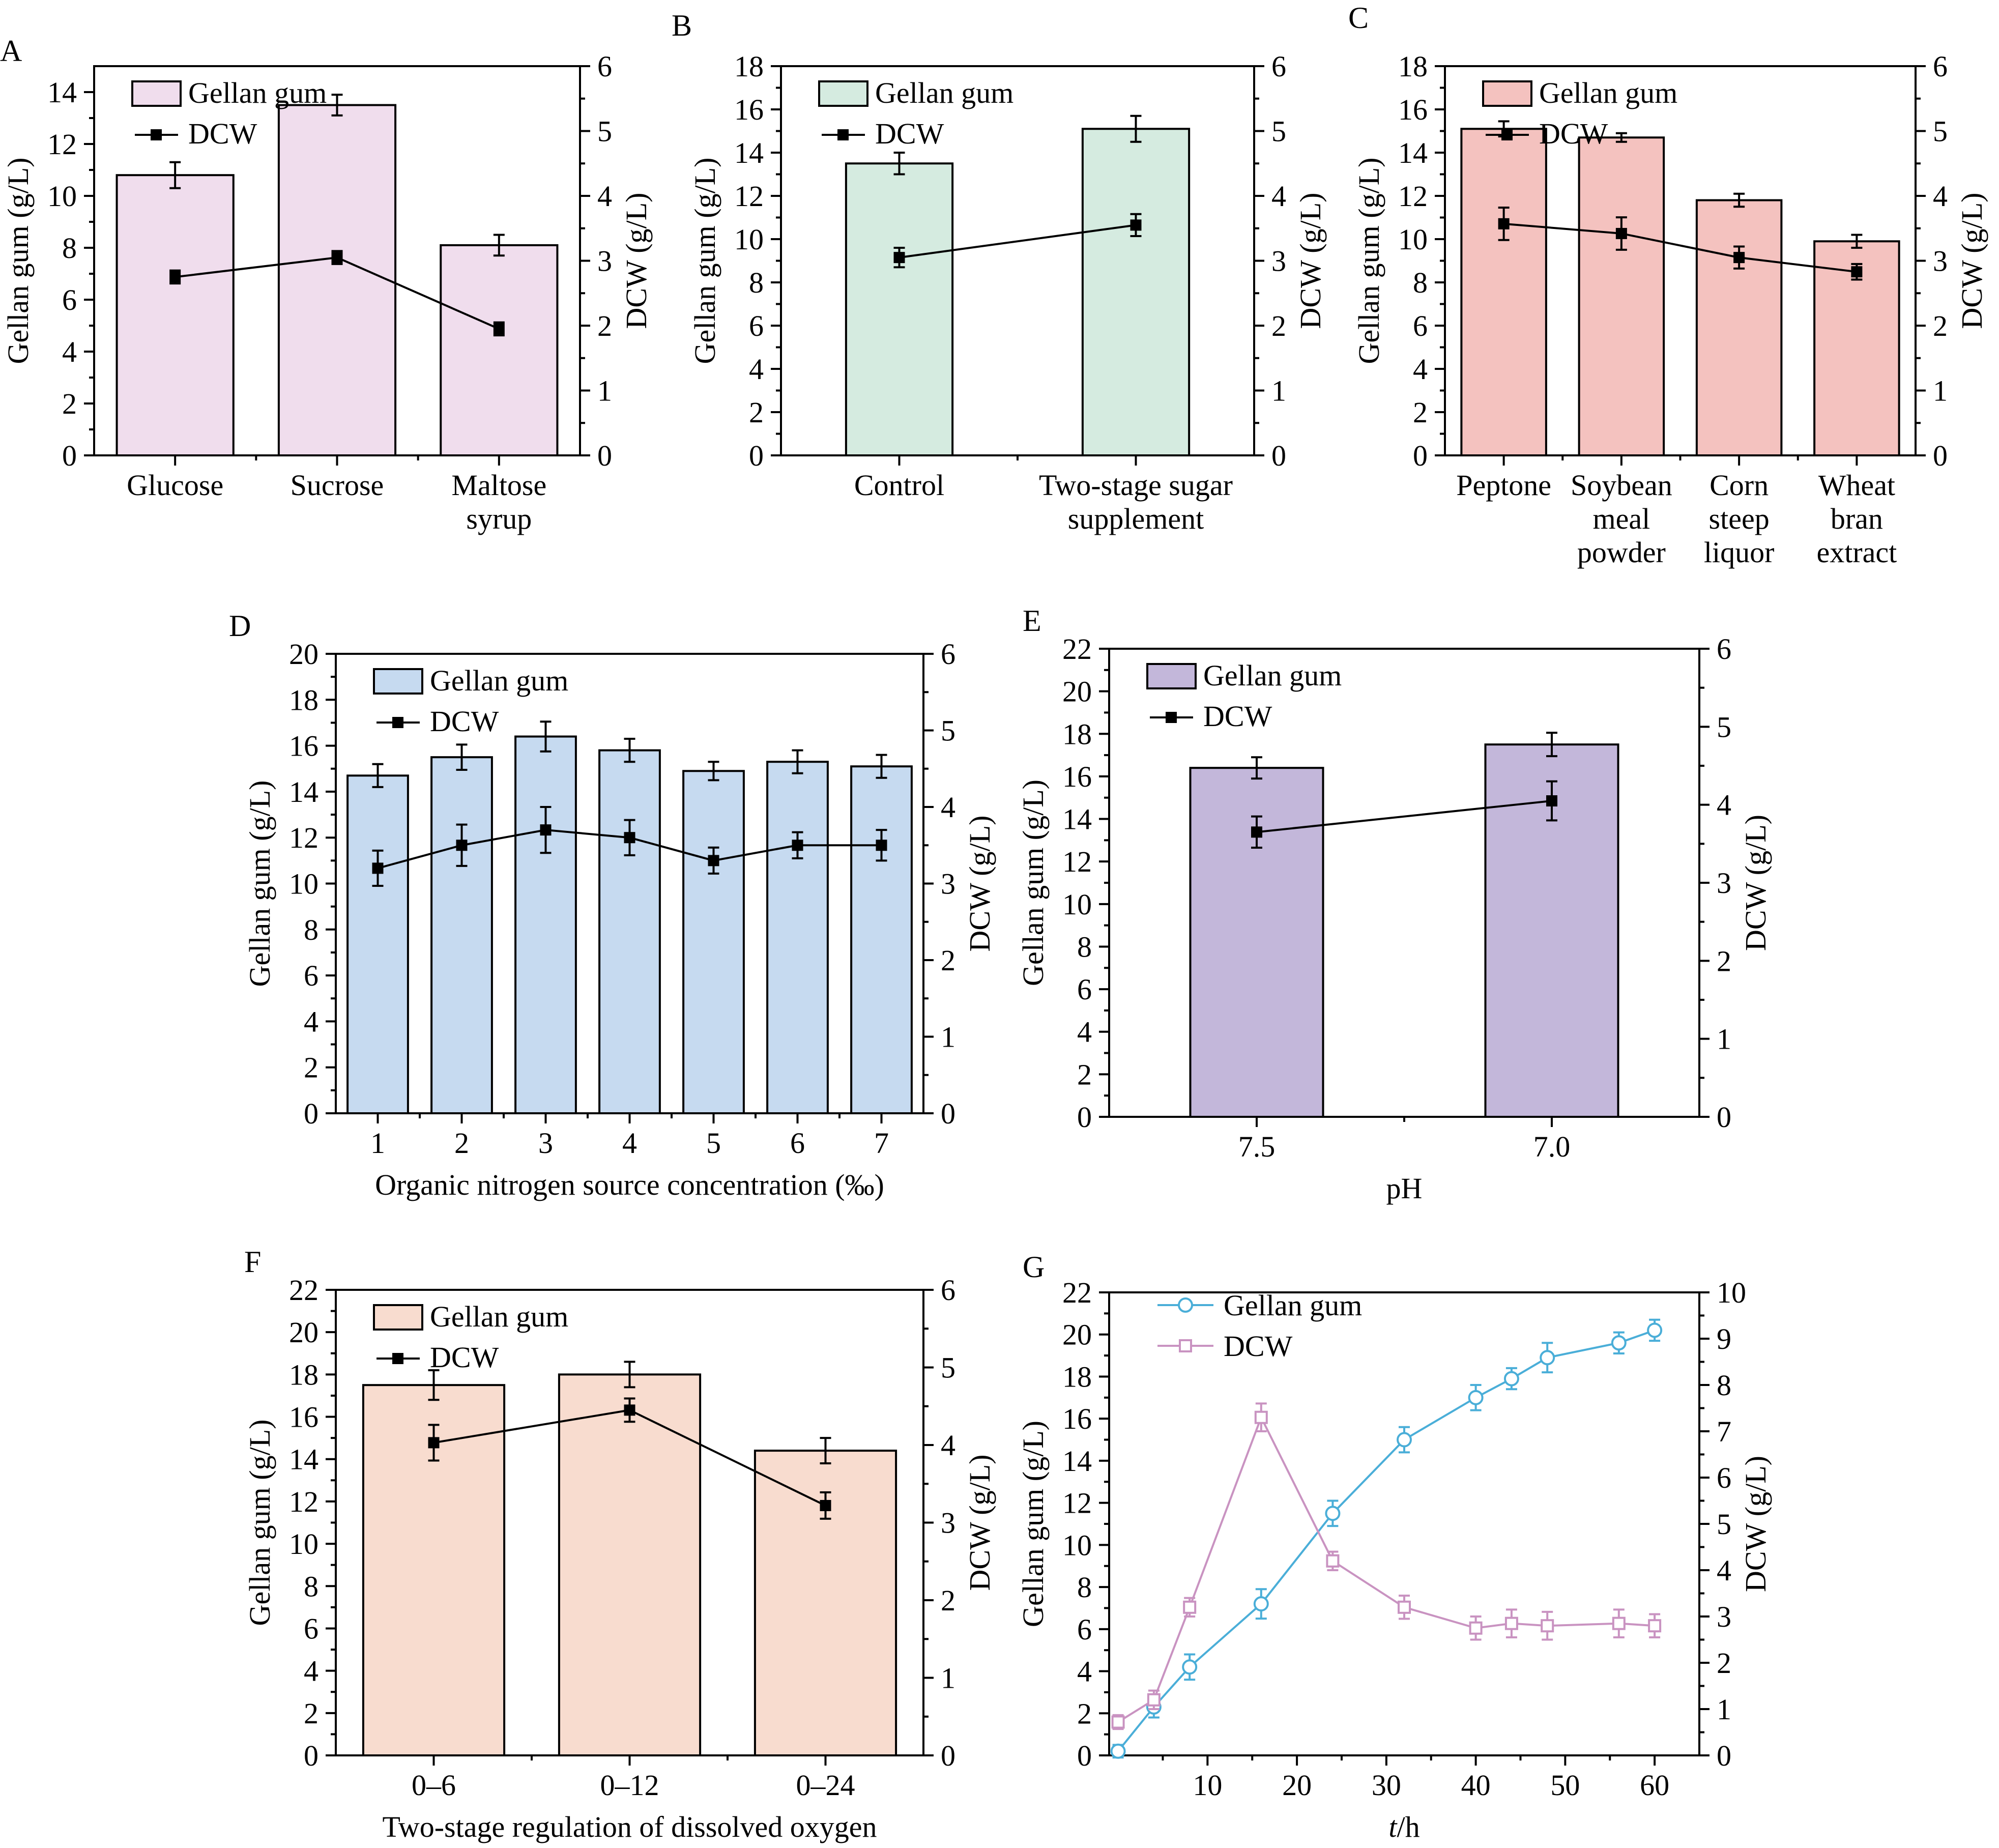  I want to click on category-label: 2, so click(461, 1143).